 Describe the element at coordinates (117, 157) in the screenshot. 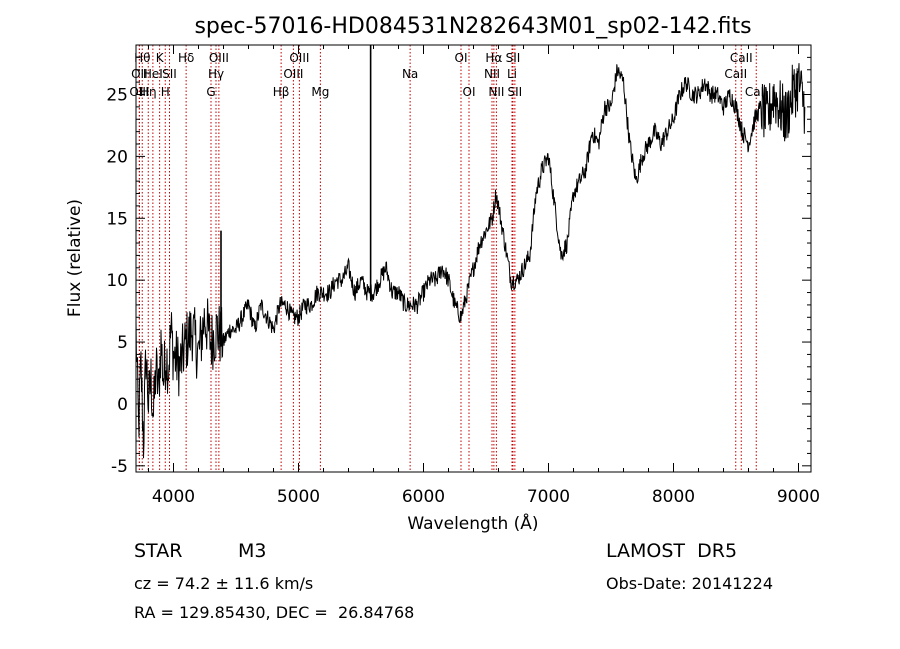

I see `y-tick-label-5: 20` at that location.